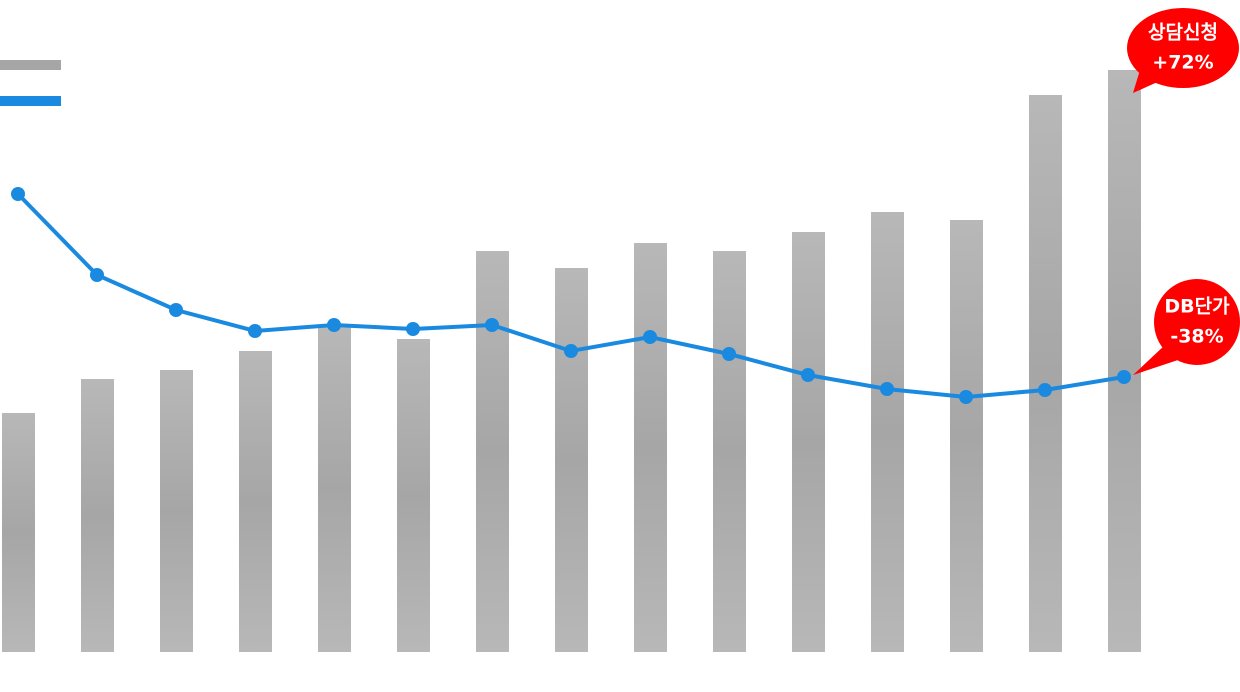  Describe the element at coordinates (1196, 337) in the screenshot. I see `annotation-text: -38%` at that location.